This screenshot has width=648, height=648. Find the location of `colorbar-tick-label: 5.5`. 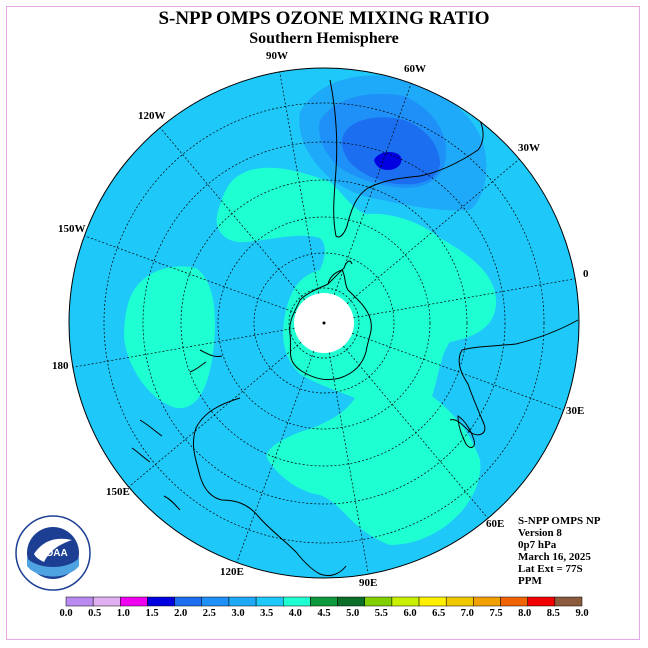

colorbar-tick-label: 5.5 is located at coordinates (381, 613).